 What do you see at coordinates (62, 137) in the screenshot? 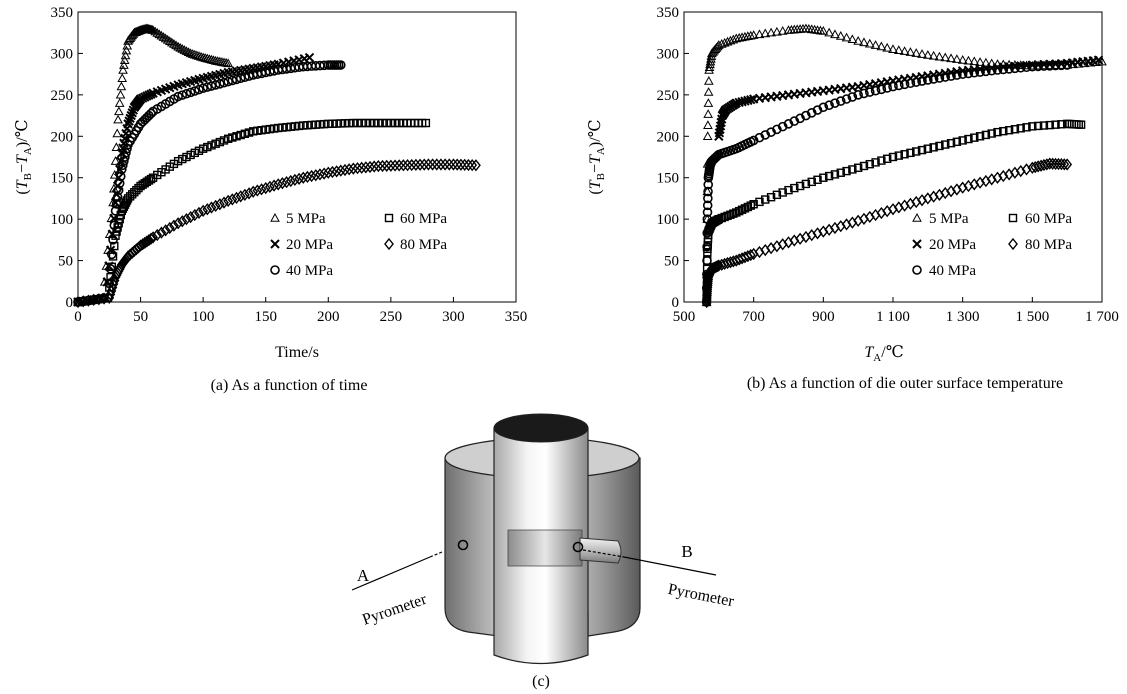
I see `y-tick-label: 200` at bounding box center [62, 137].